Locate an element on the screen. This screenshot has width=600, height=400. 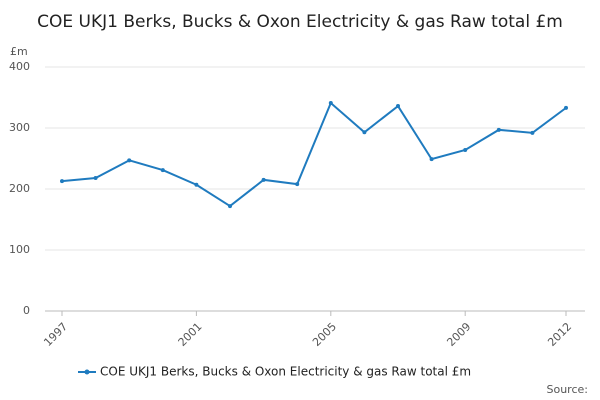
x-tick-label: 2001 is located at coordinates (190, 334).